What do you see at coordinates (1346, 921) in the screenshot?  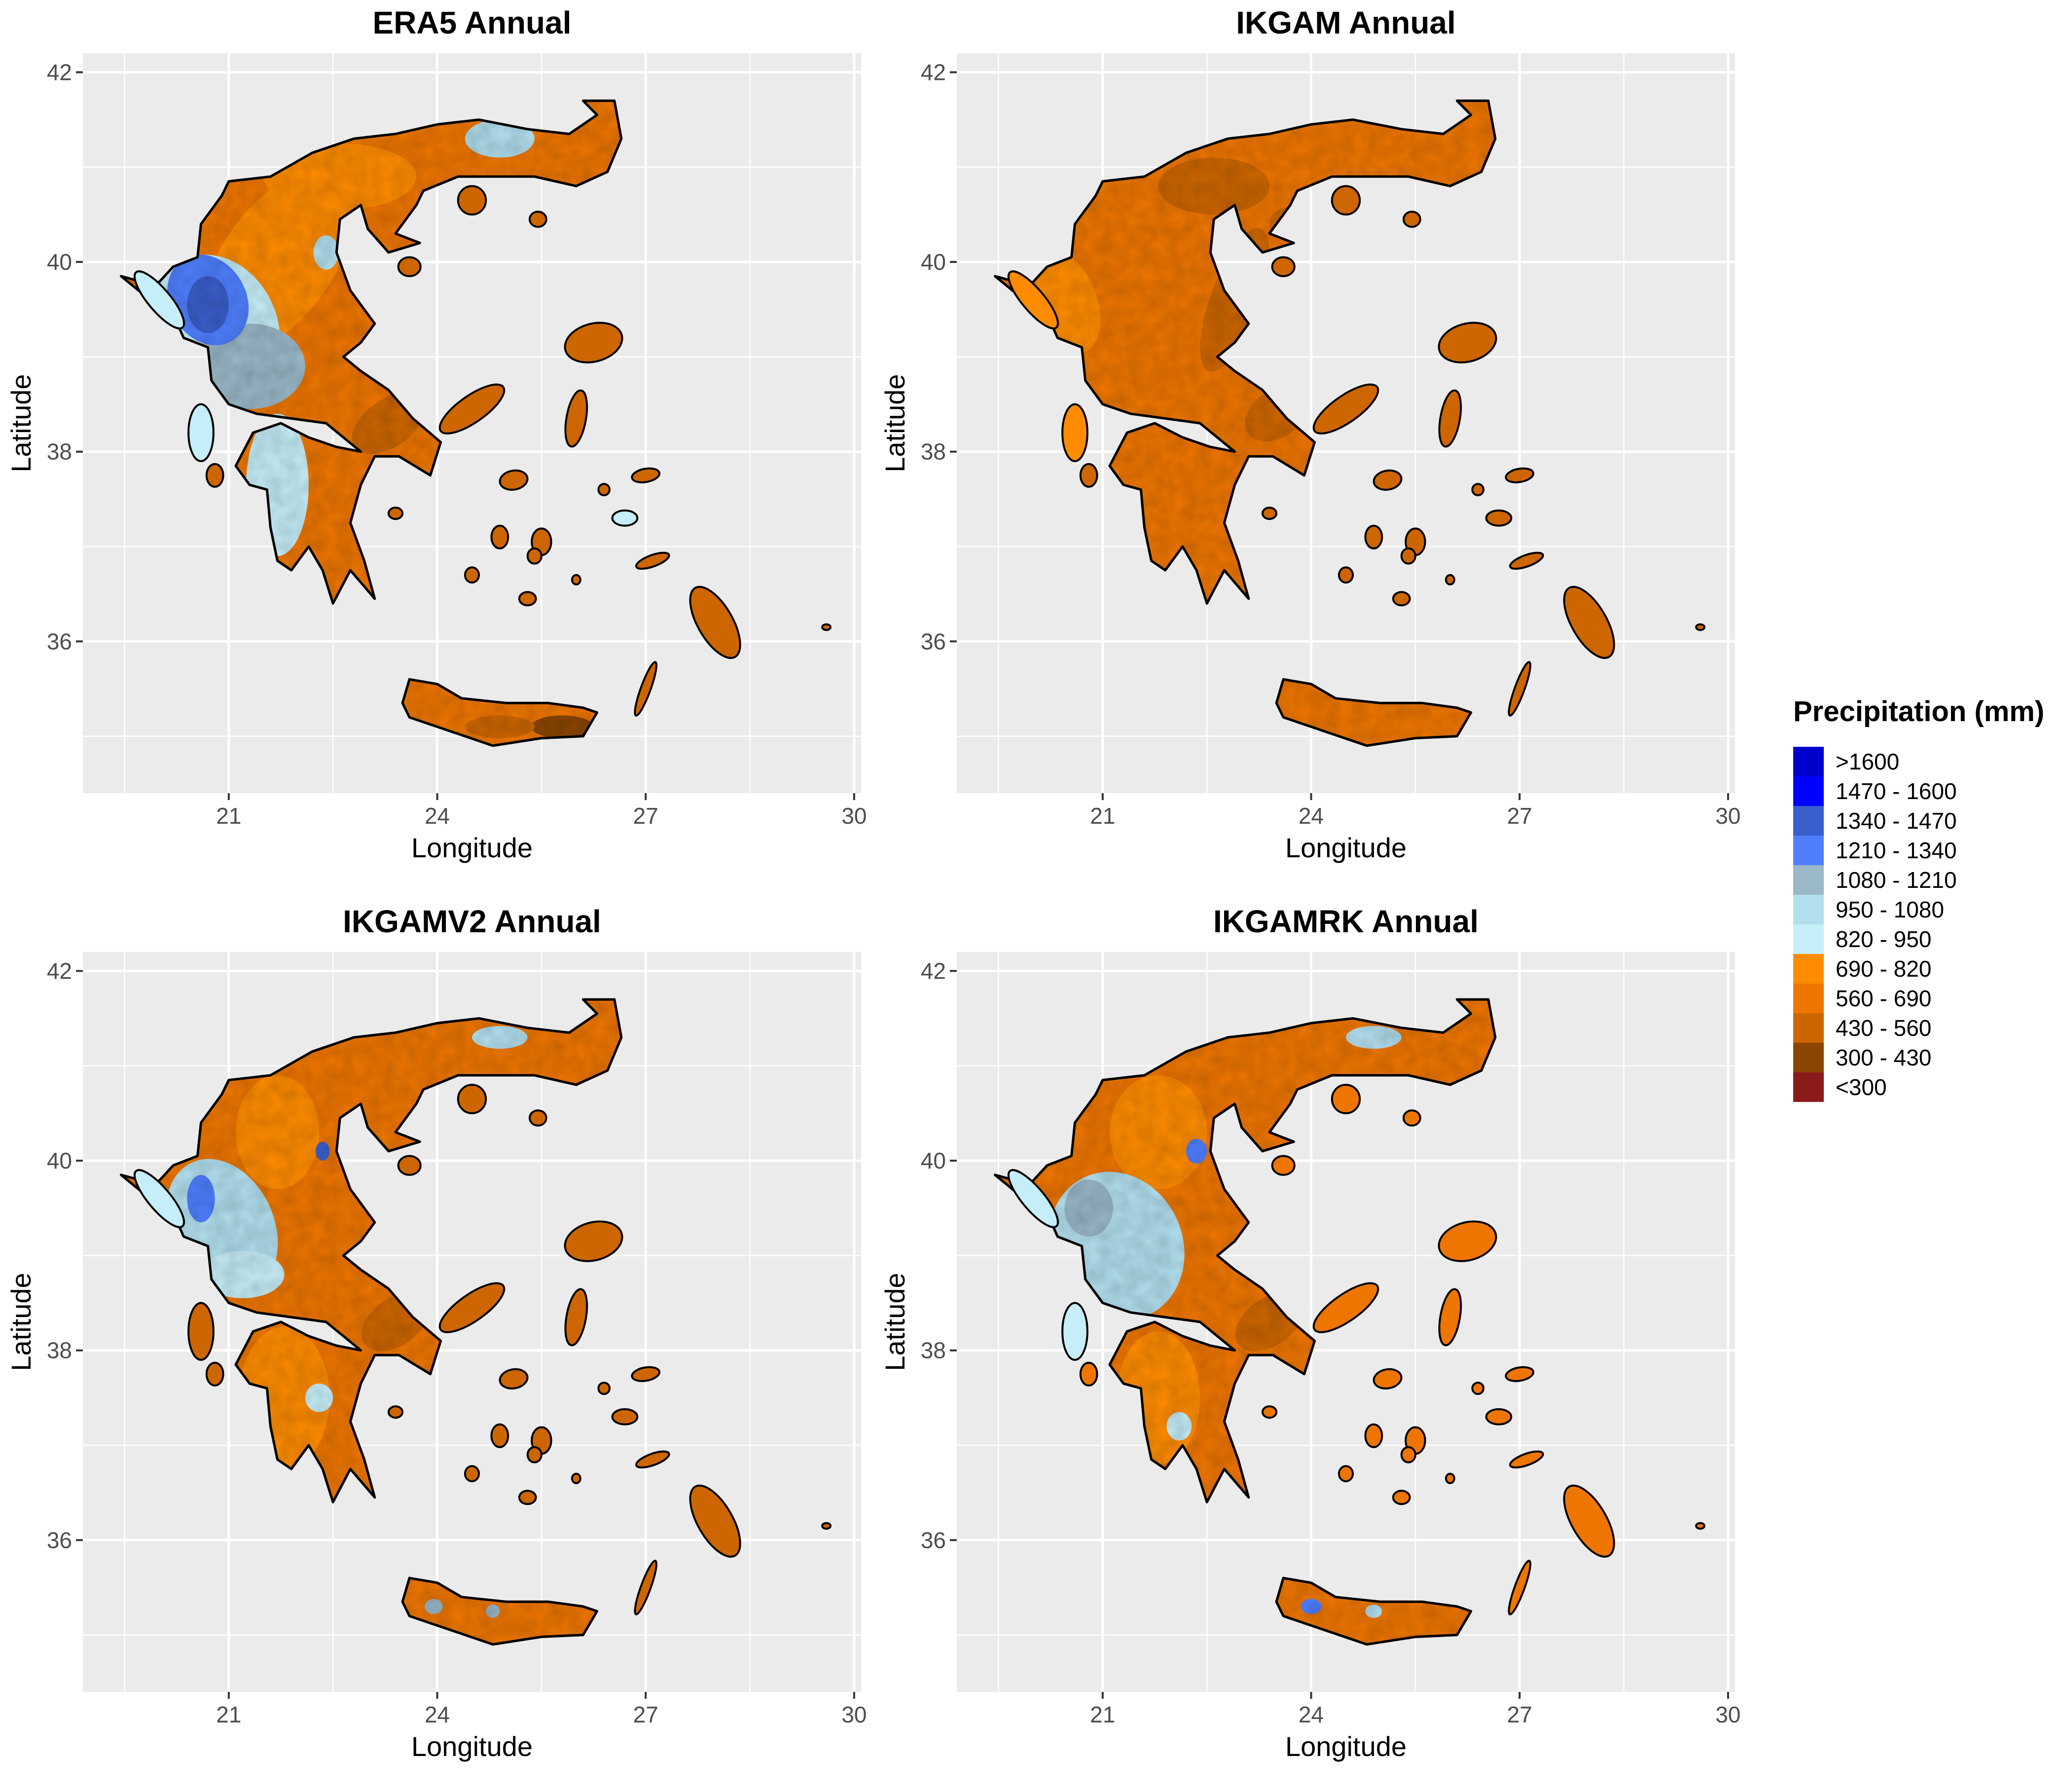 I see `panel-title: IKGAMRK Annual` at bounding box center [1346, 921].